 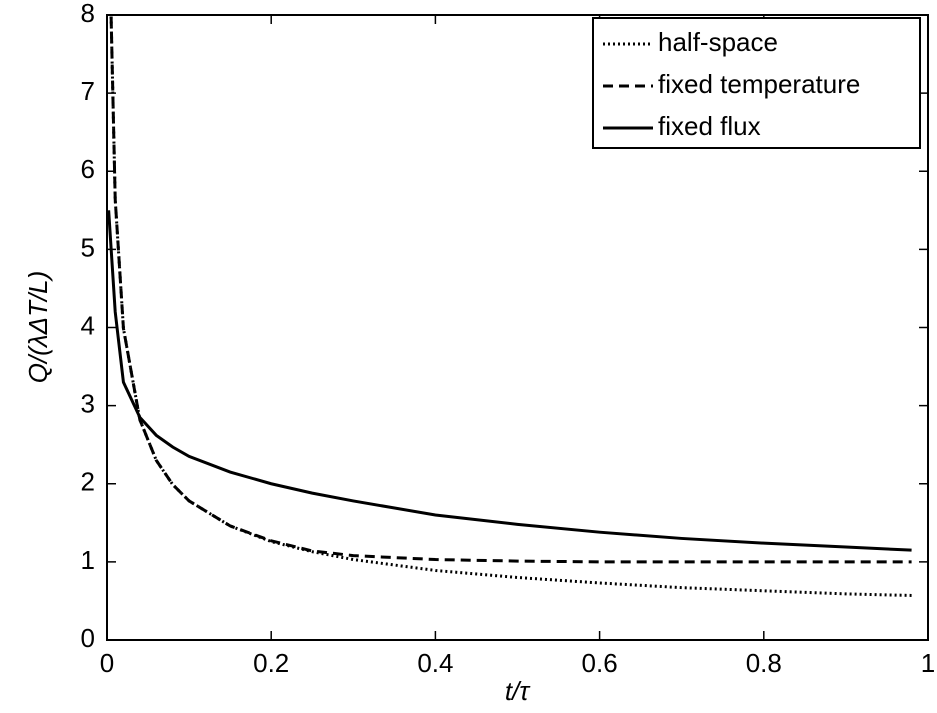 I want to click on y-axis-label: Q/(λΔT/L), so click(x=38, y=327).